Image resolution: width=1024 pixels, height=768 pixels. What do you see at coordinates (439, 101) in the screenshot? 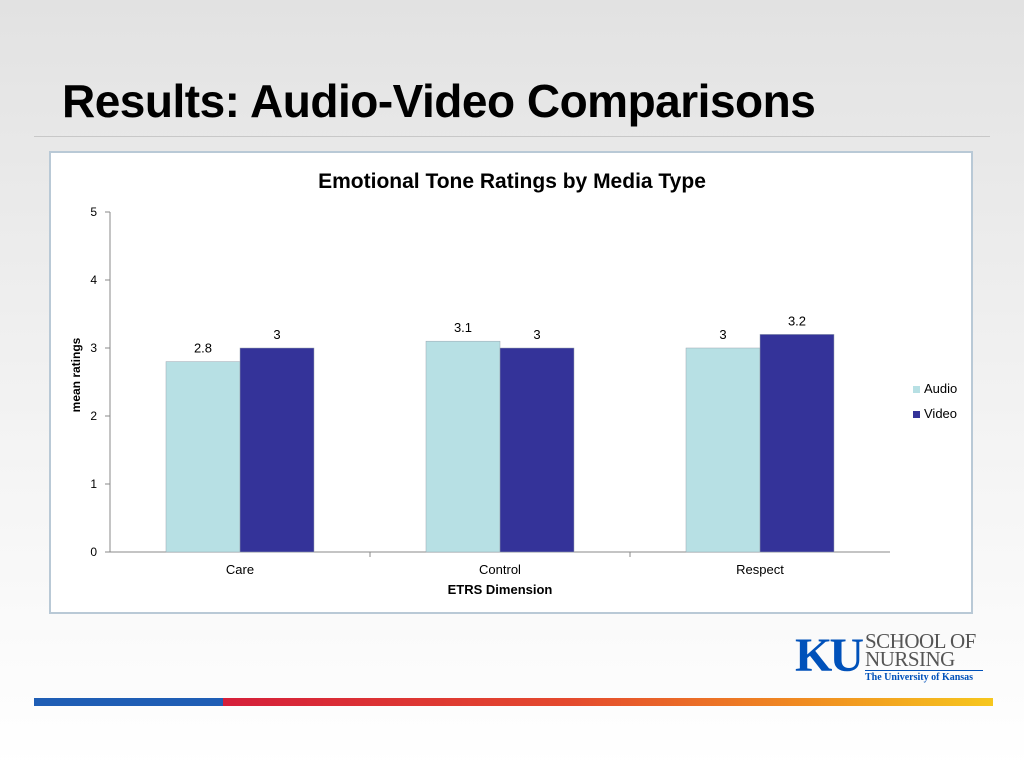
I see `slide-title: Results: Audio-Video Comparisons` at bounding box center [439, 101].